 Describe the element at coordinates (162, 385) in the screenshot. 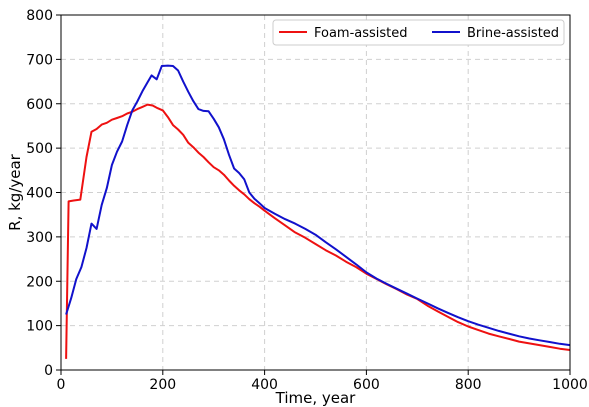

I see `x-tick-label: 200` at that location.